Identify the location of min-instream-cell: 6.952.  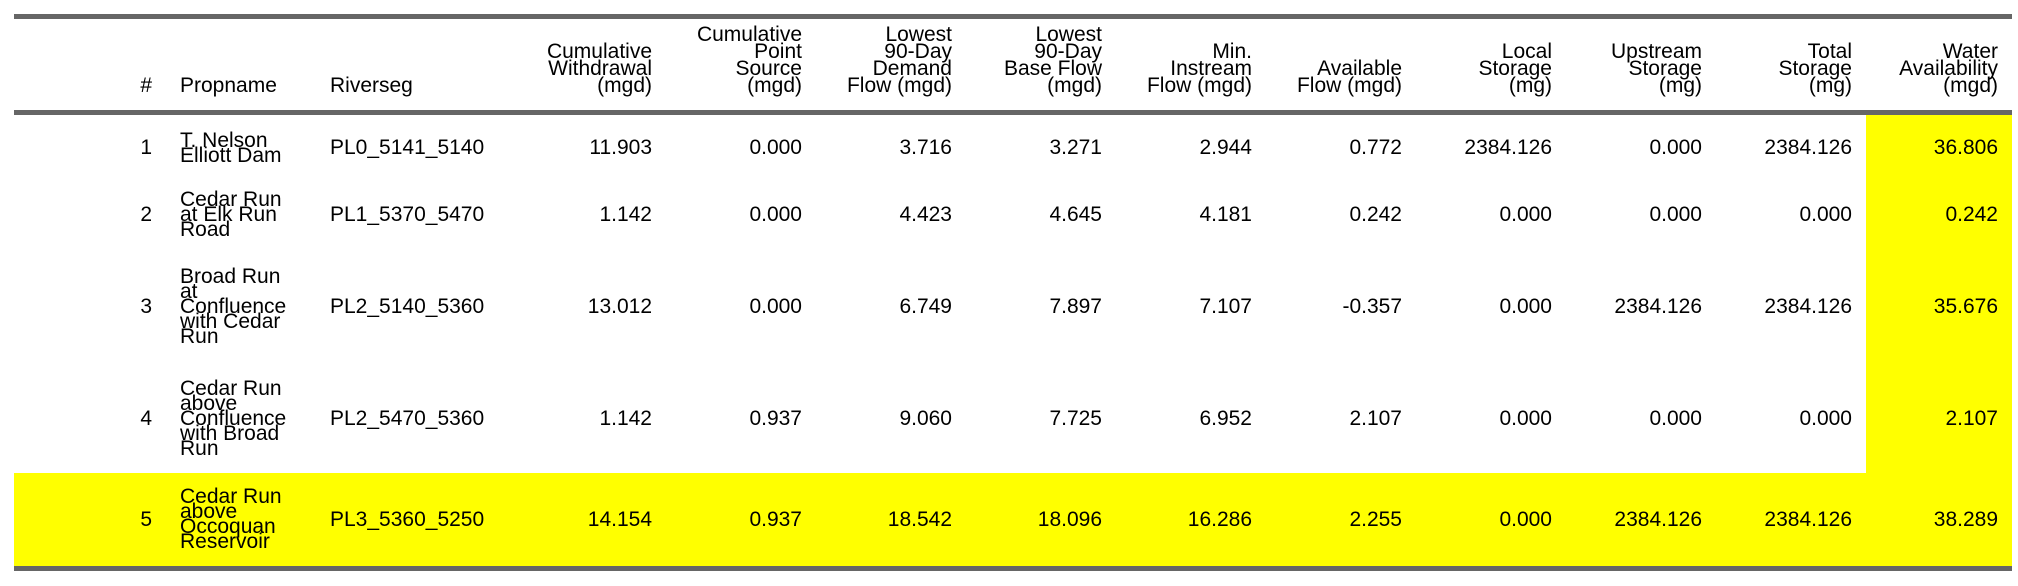
(1225, 418).